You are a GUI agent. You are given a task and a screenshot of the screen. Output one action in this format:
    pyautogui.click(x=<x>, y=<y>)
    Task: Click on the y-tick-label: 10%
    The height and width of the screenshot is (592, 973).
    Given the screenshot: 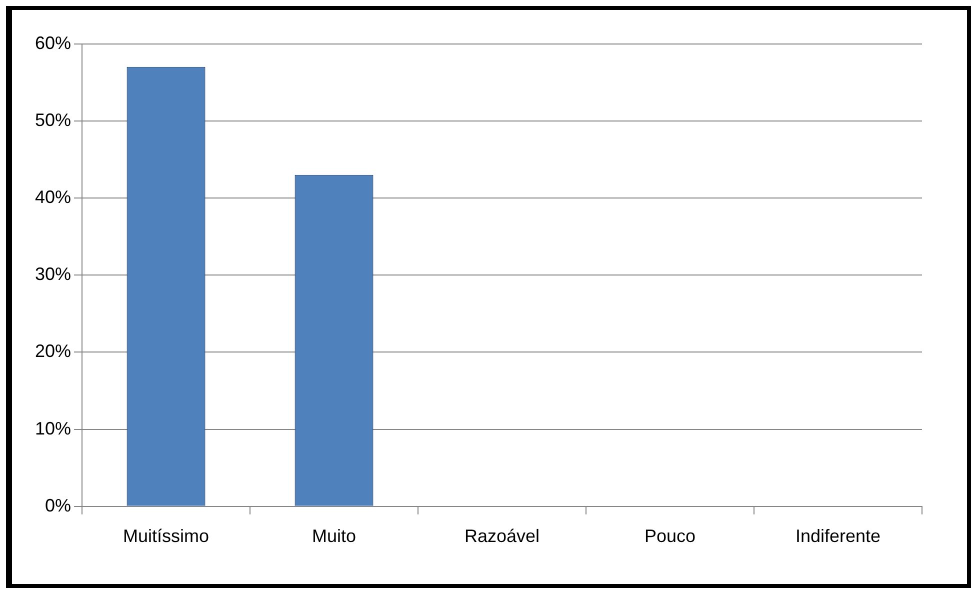 What is the action you would take?
    pyautogui.click(x=53, y=428)
    